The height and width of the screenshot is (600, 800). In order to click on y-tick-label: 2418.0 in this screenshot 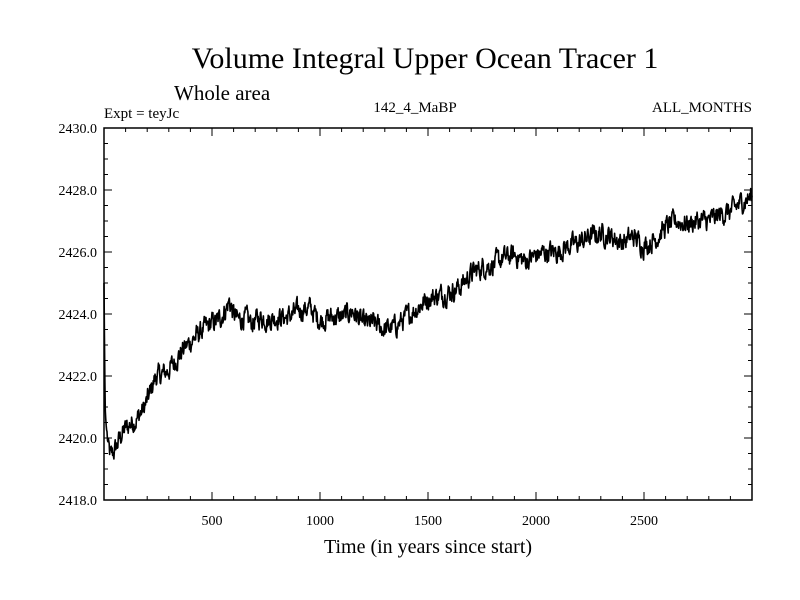, I will do `click(78, 501)`.